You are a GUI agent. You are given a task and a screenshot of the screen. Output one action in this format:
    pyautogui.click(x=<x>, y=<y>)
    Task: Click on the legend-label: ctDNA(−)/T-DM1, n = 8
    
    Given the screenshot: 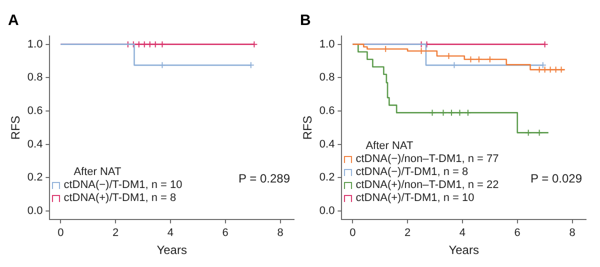 What is the action you would take?
    pyautogui.click(x=412, y=172)
    